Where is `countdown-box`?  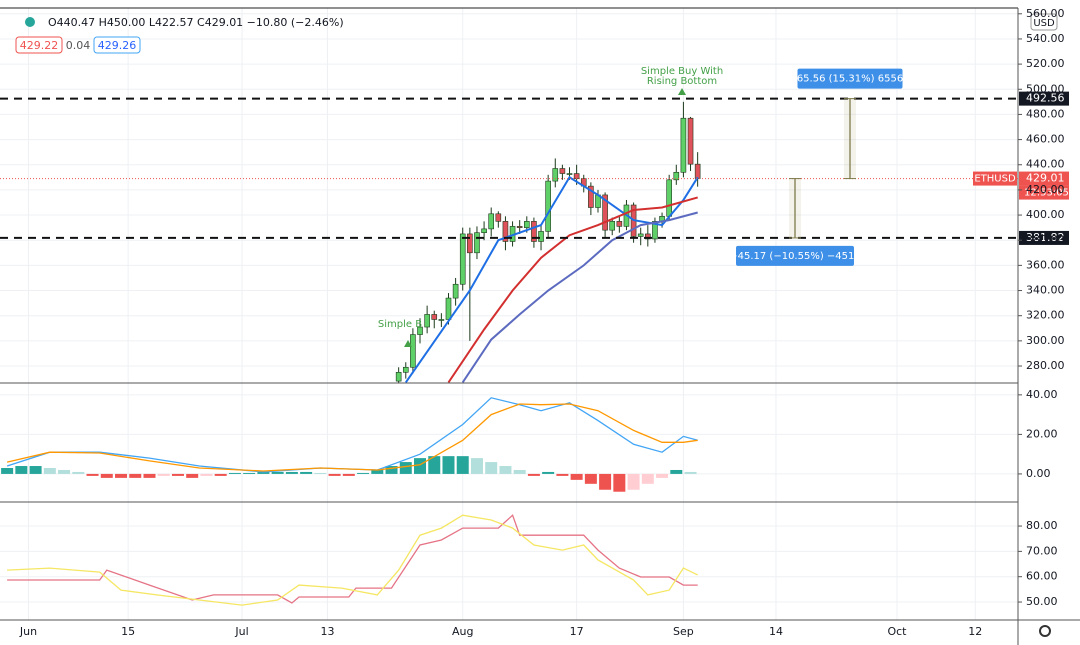 countdown-box is located at coordinates (1044, 192).